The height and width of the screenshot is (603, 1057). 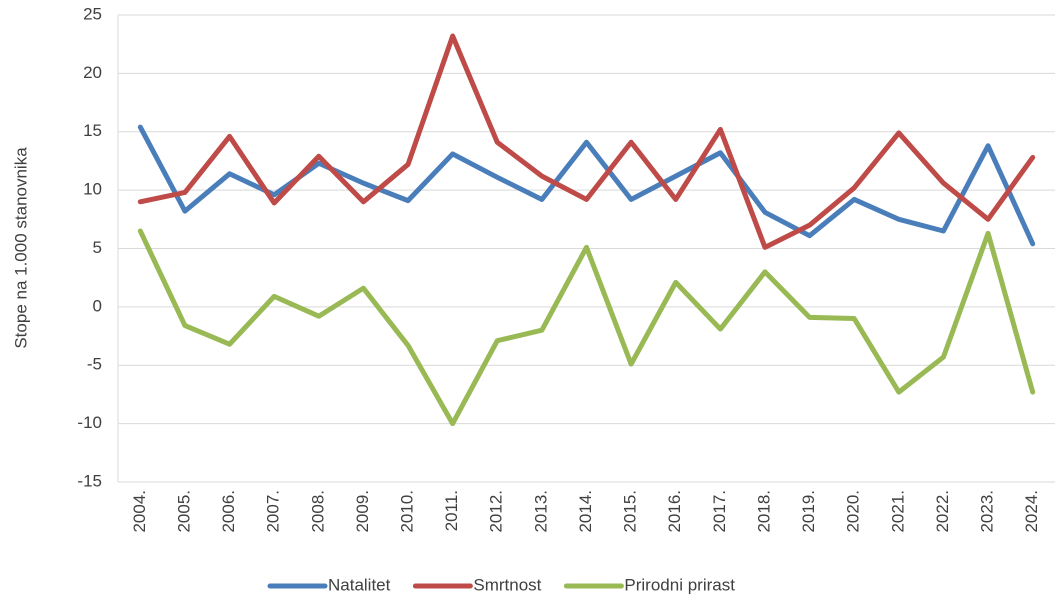 I want to click on x-tick-label: 2015., so click(x=630, y=511).